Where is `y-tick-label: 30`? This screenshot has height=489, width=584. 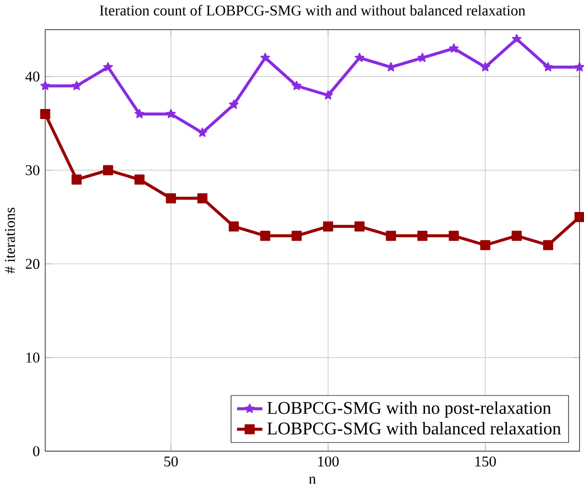 y-tick-label: 30 is located at coordinates (33, 170).